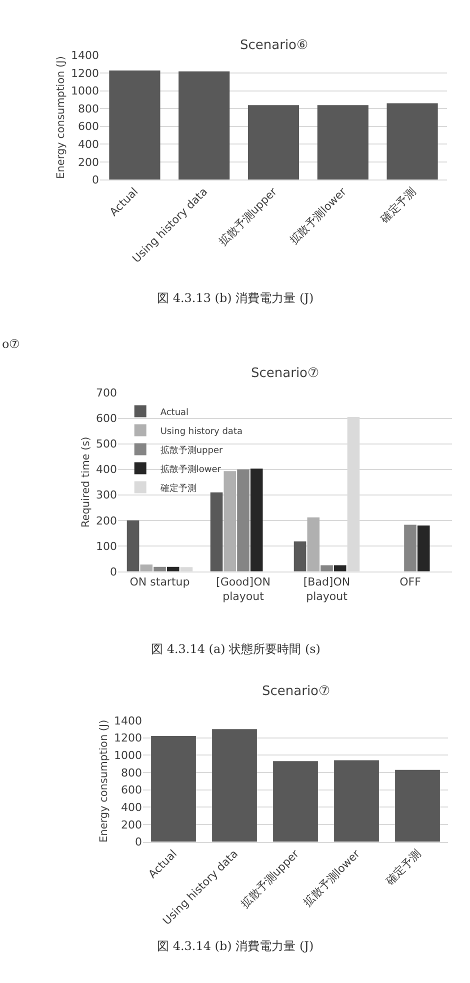 The width and height of the screenshot is (470, 983). I want to click on y-tick-label: 300, so click(106, 495).